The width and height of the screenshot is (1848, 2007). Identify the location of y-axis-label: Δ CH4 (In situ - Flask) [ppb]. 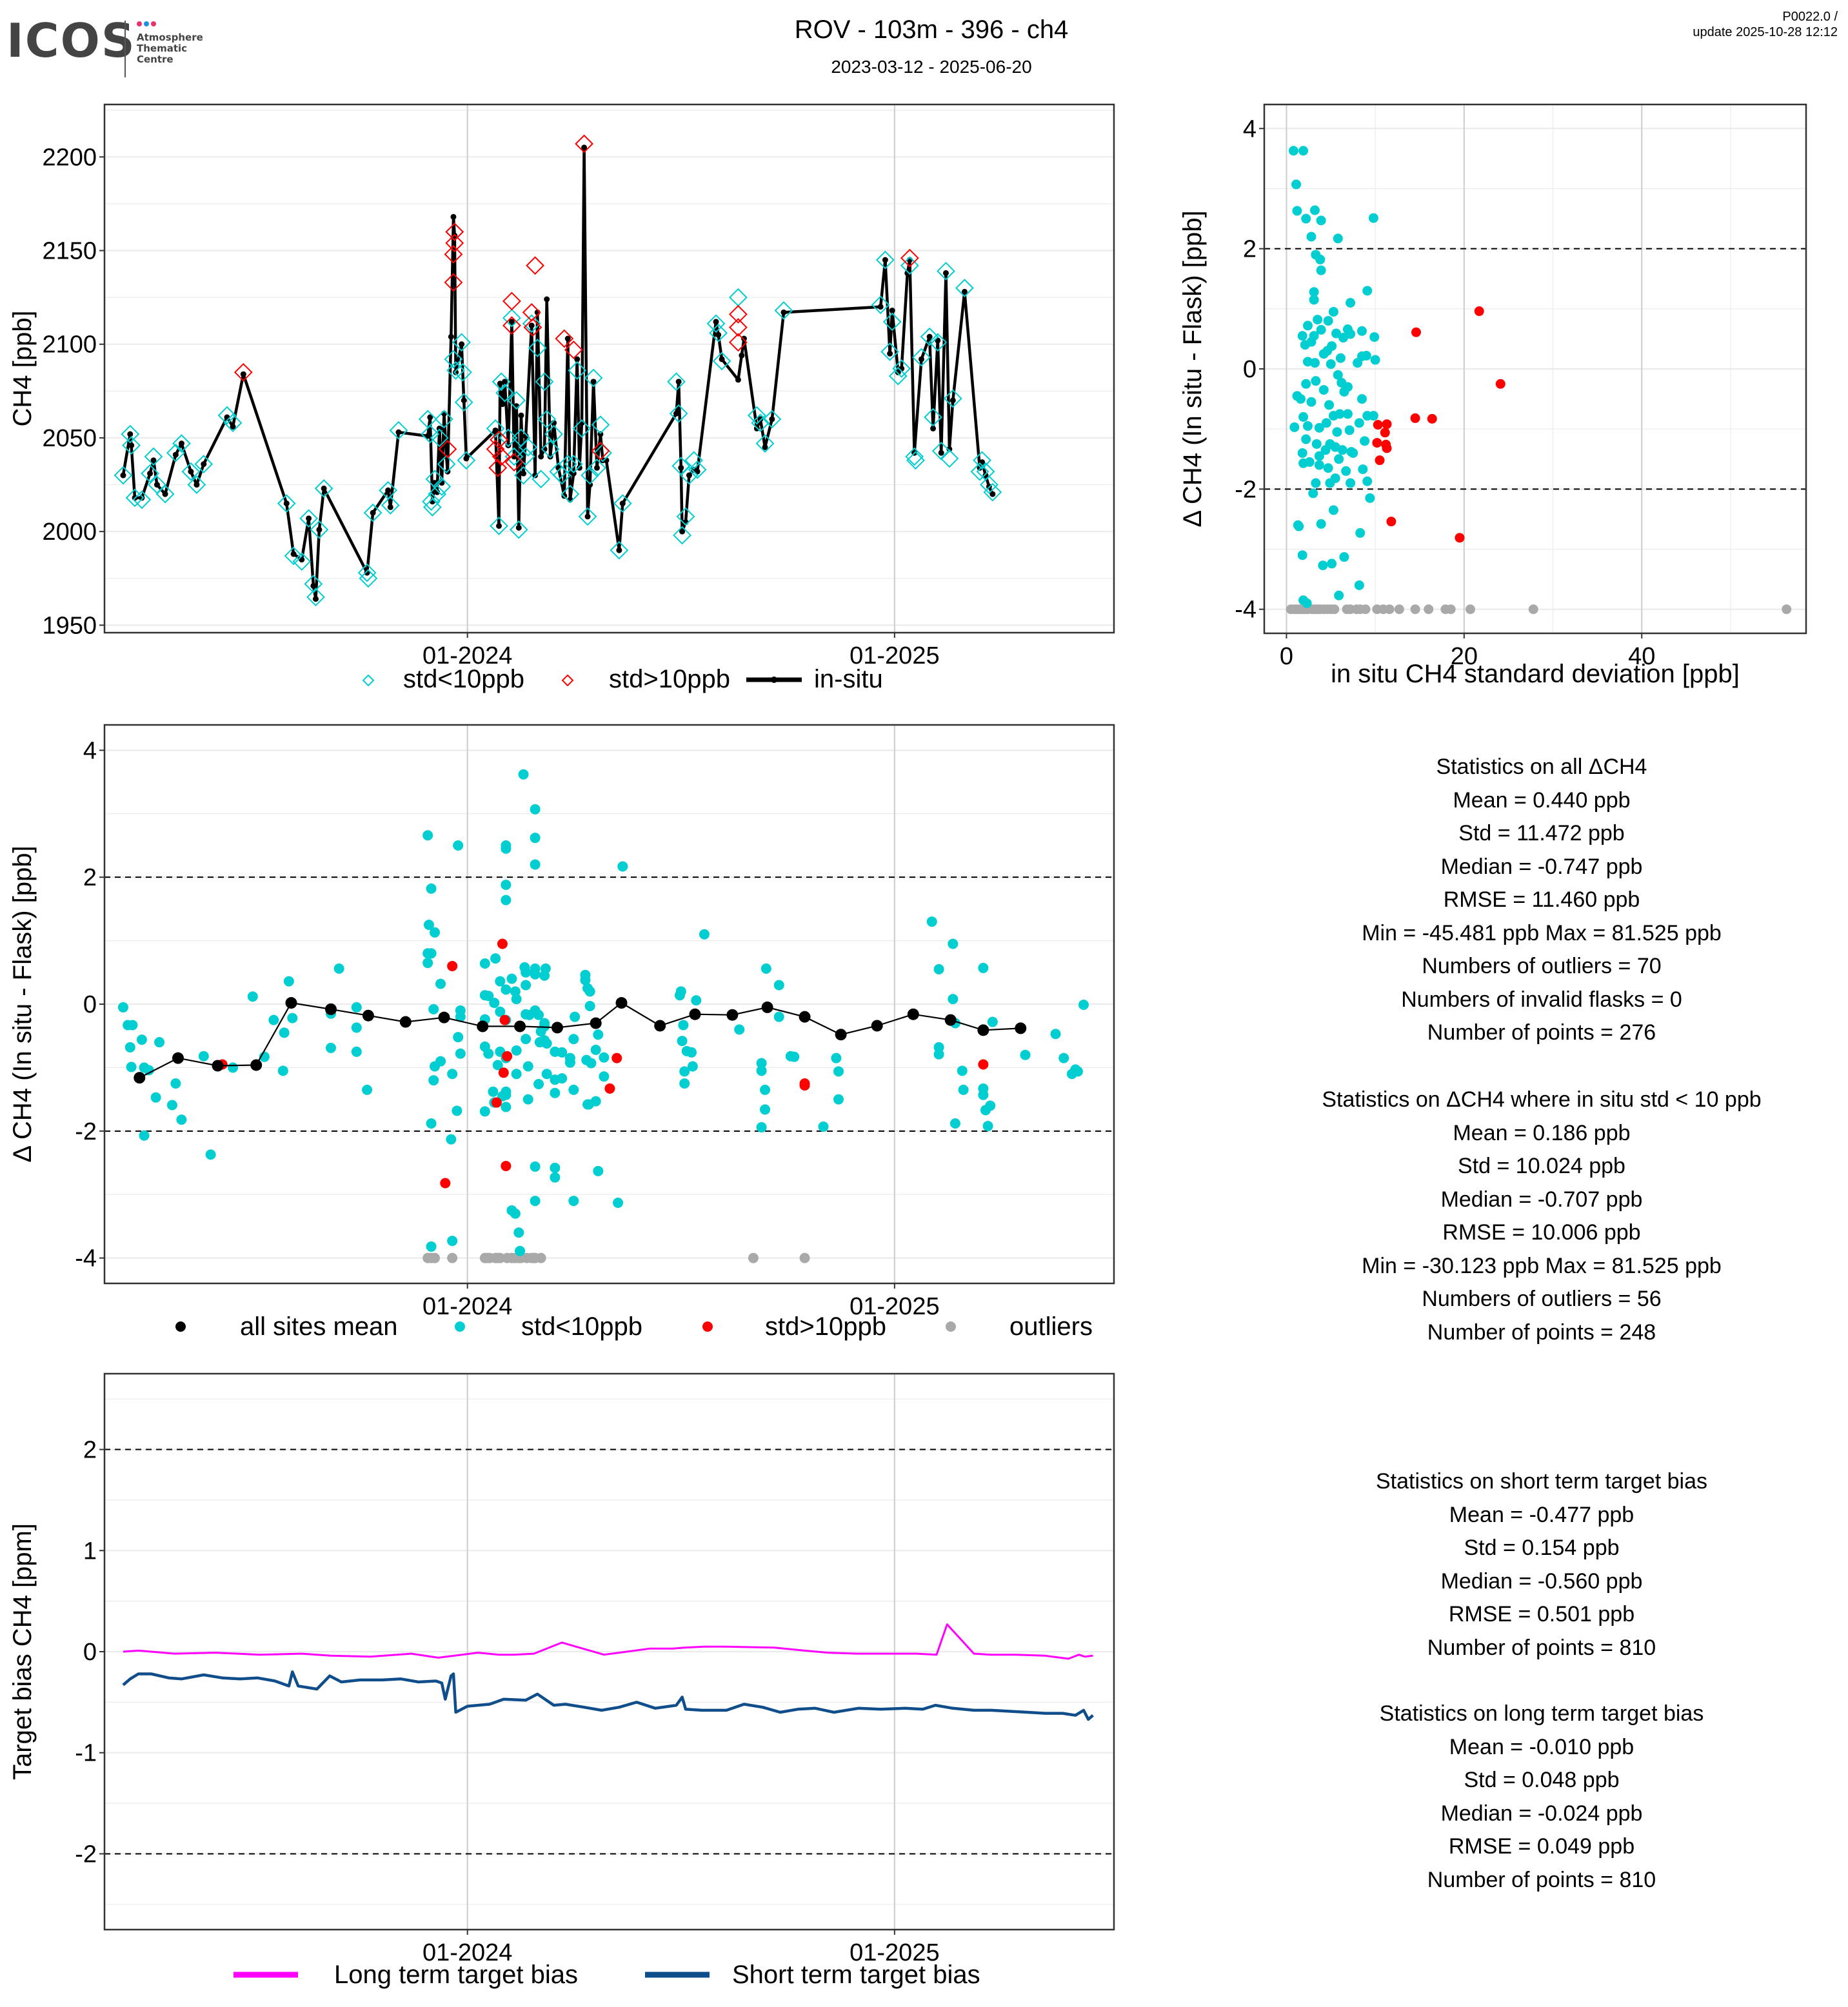
(1192, 368).